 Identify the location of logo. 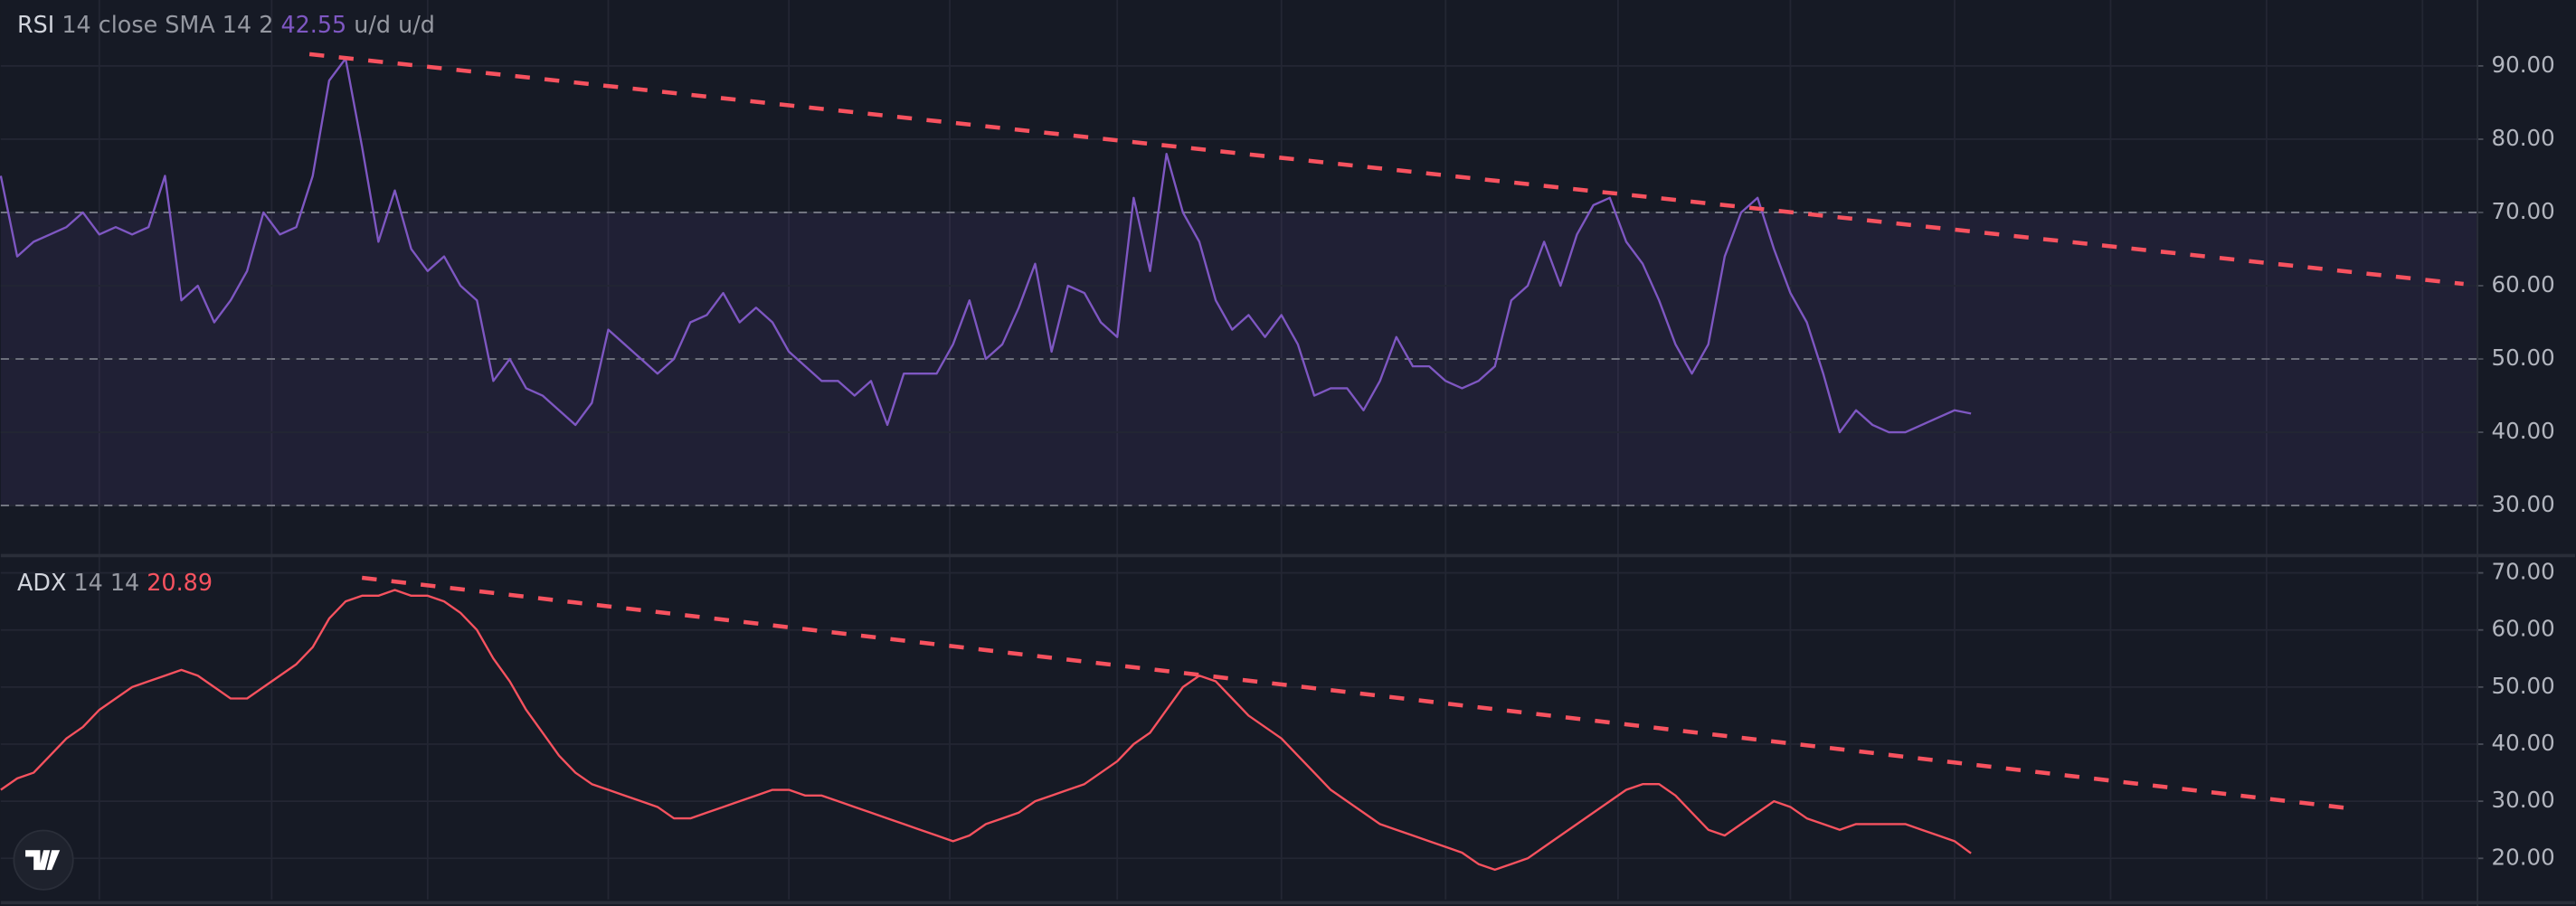
(43, 860).